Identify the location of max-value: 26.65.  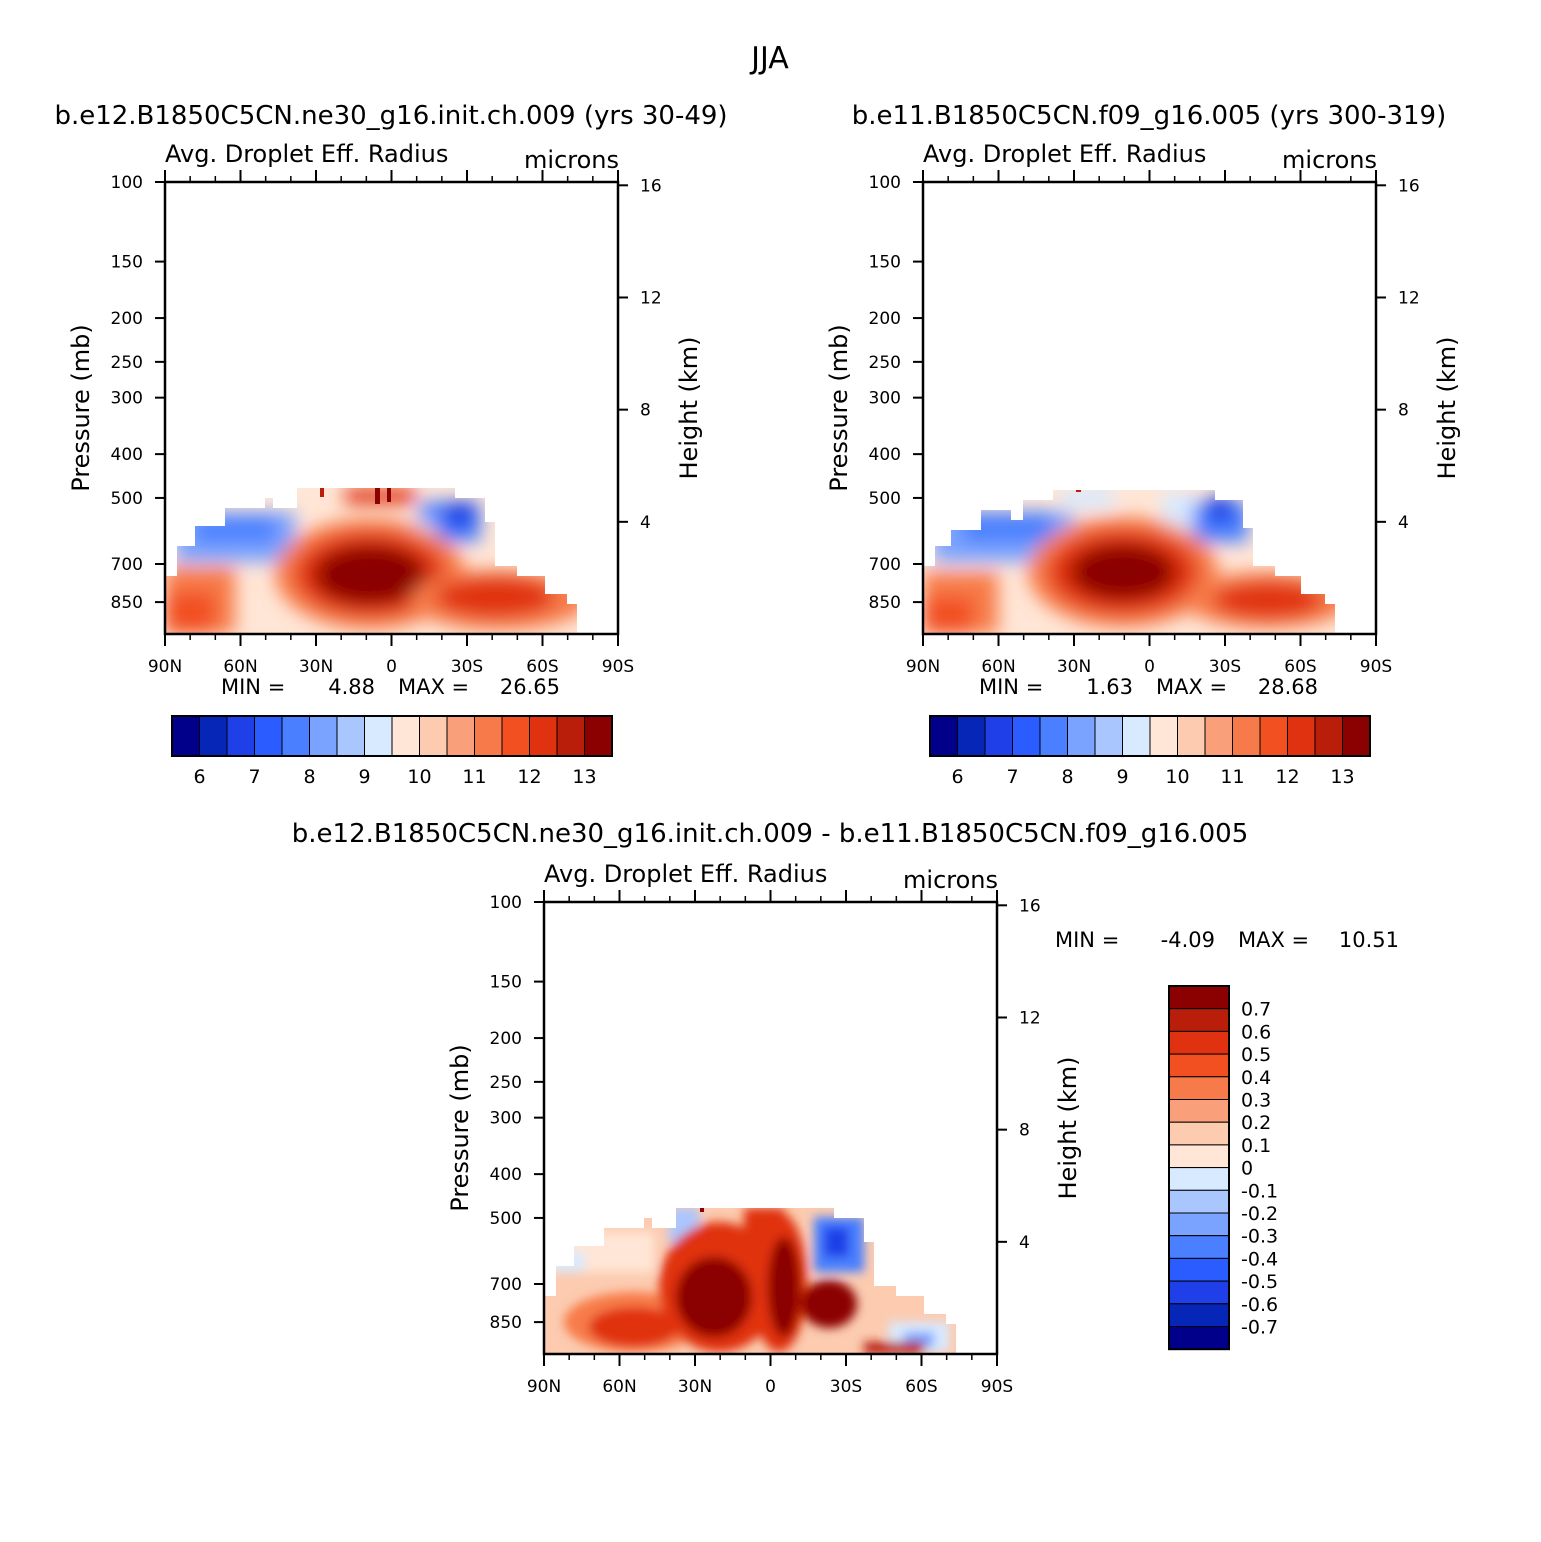
(530, 687).